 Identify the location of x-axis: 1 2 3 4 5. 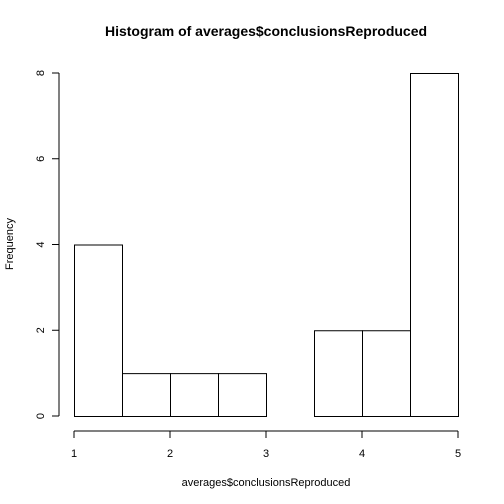
(266, 445).